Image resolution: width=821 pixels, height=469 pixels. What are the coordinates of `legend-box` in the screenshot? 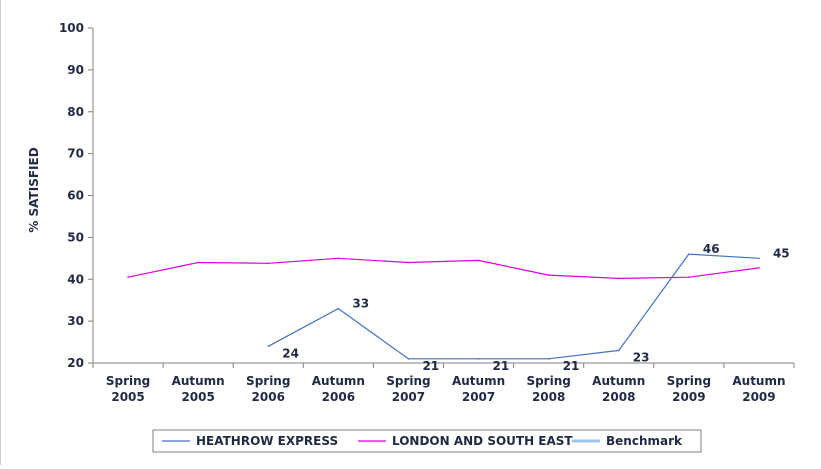 It's located at (427, 441).